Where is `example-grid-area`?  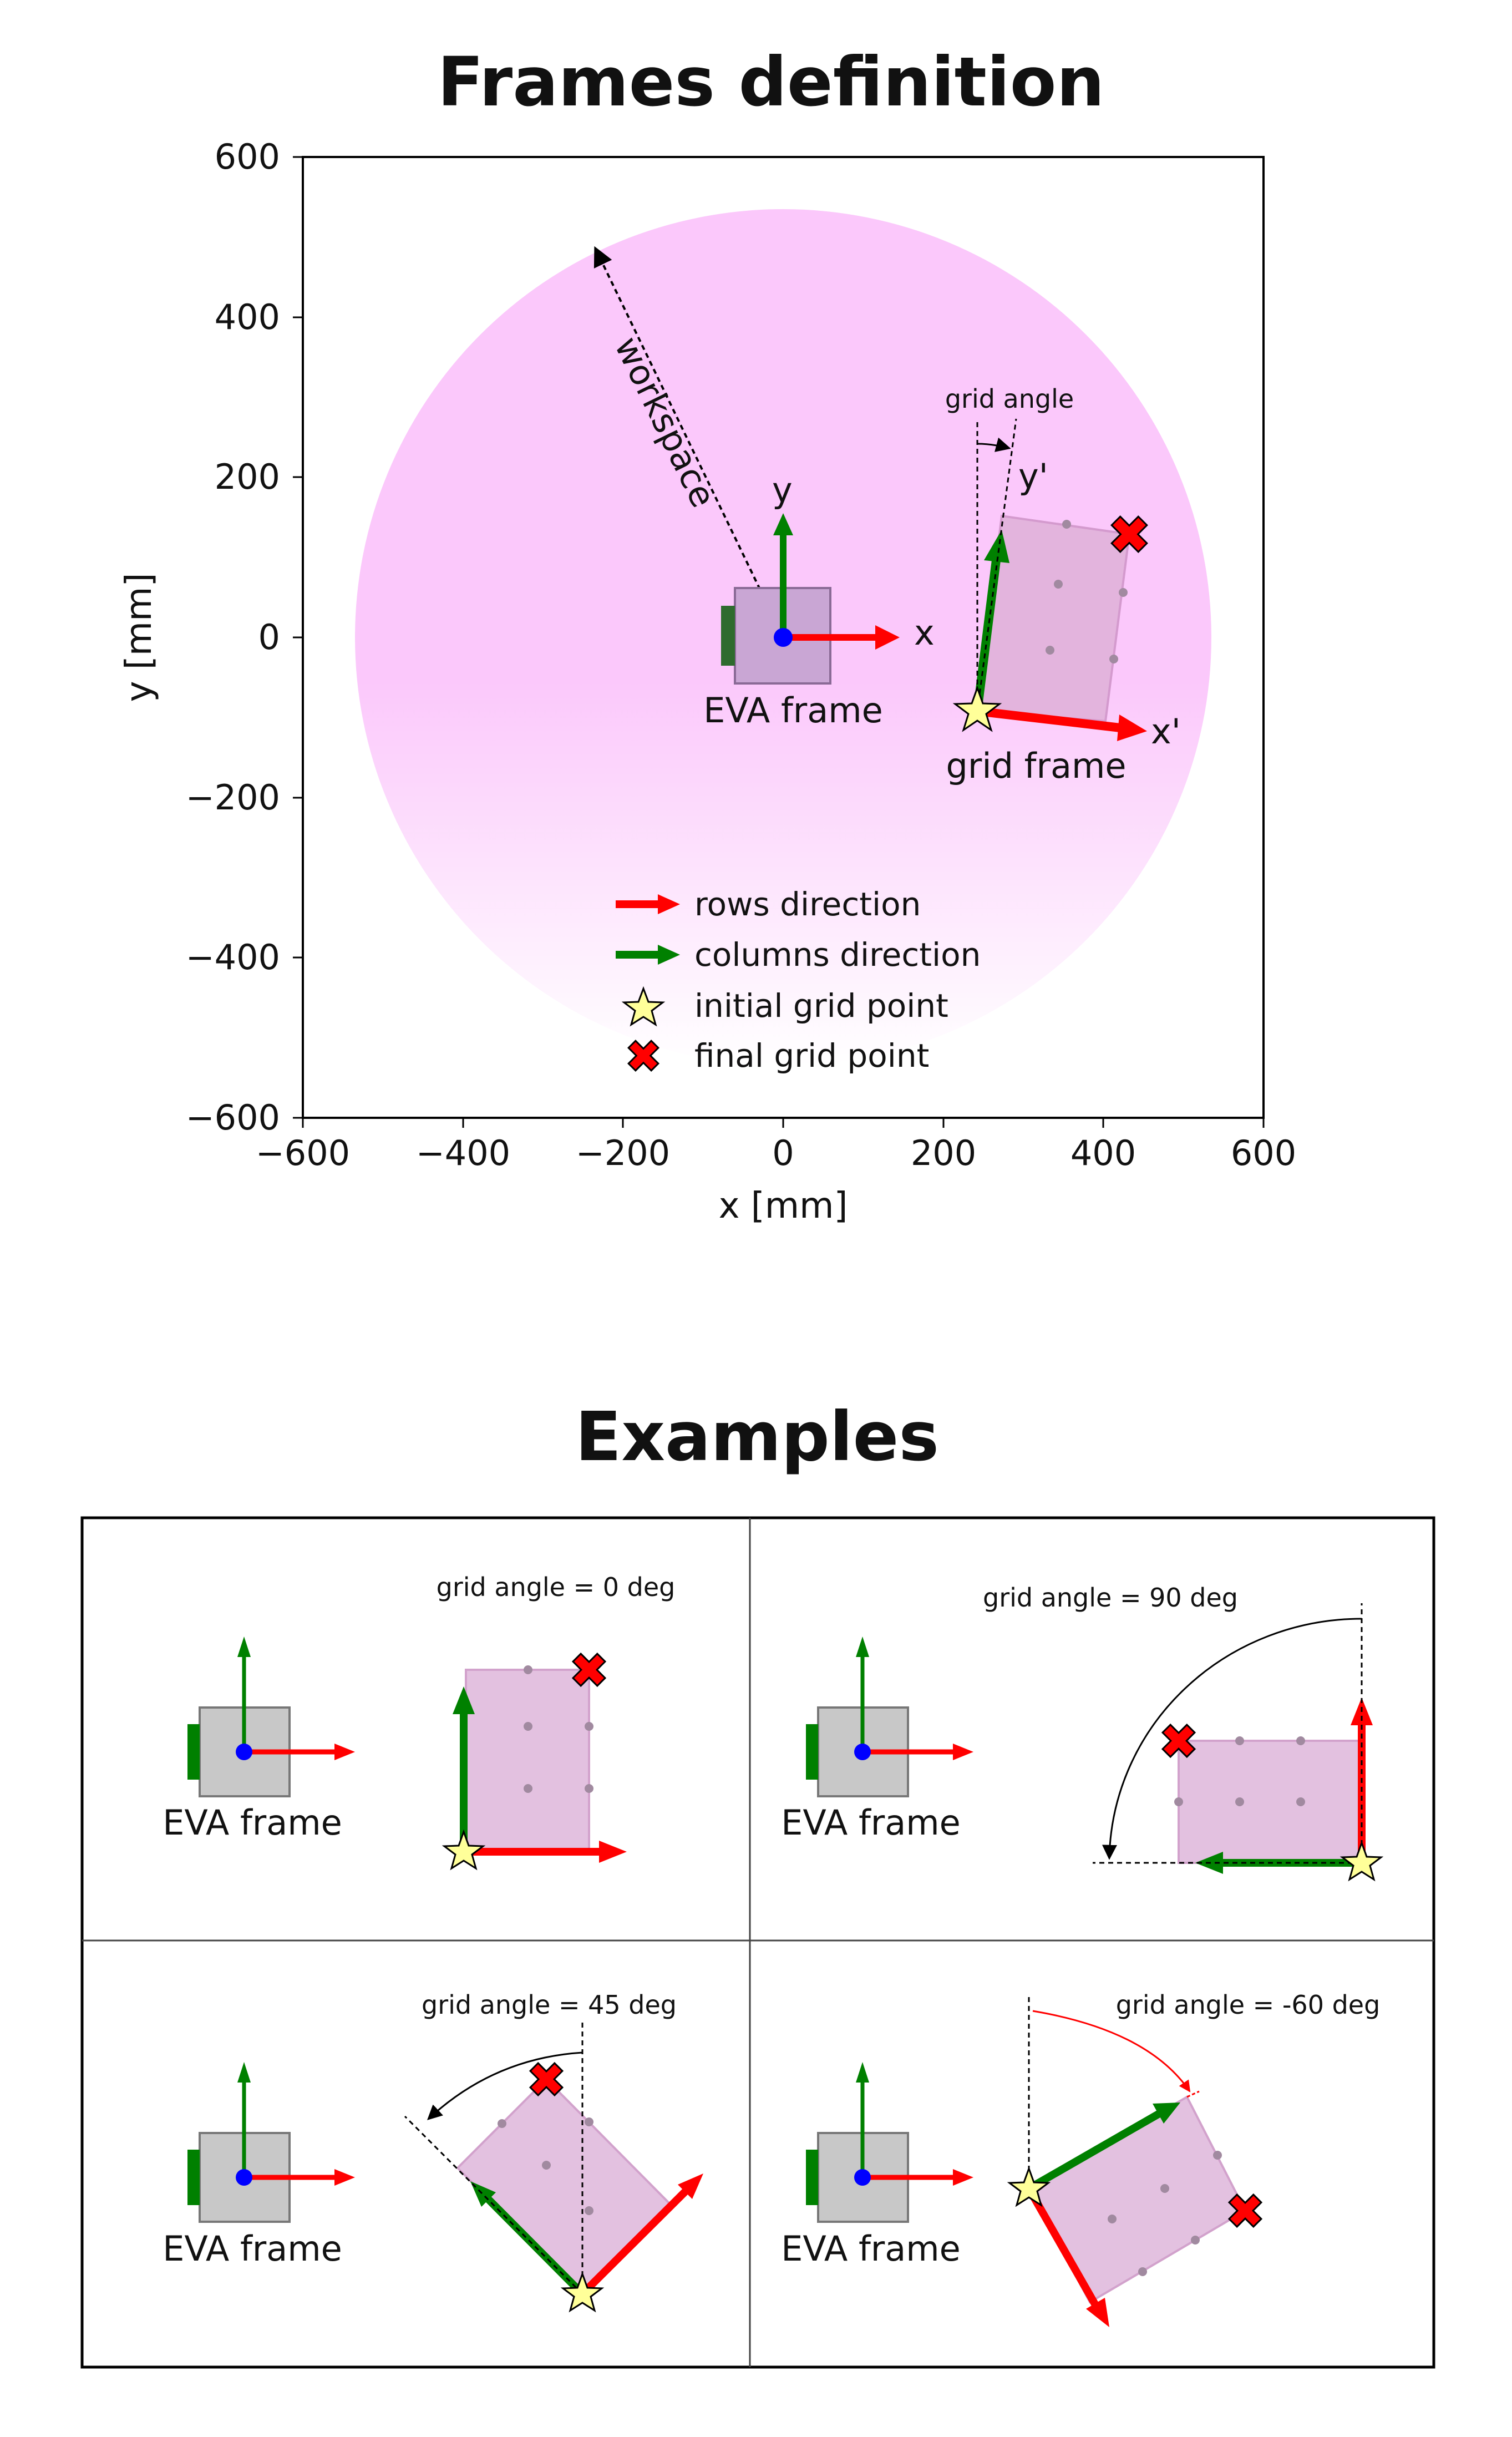
example-grid-area is located at coordinates (528, 1761).